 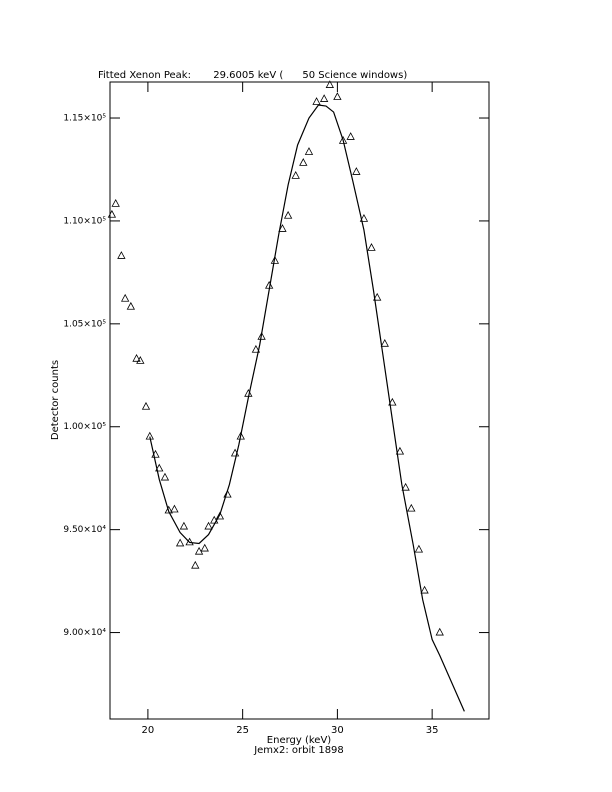 What do you see at coordinates (84, 530) in the screenshot?
I see `y-tick-label: 9.50×10⁴` at bounding box center [84, 530].